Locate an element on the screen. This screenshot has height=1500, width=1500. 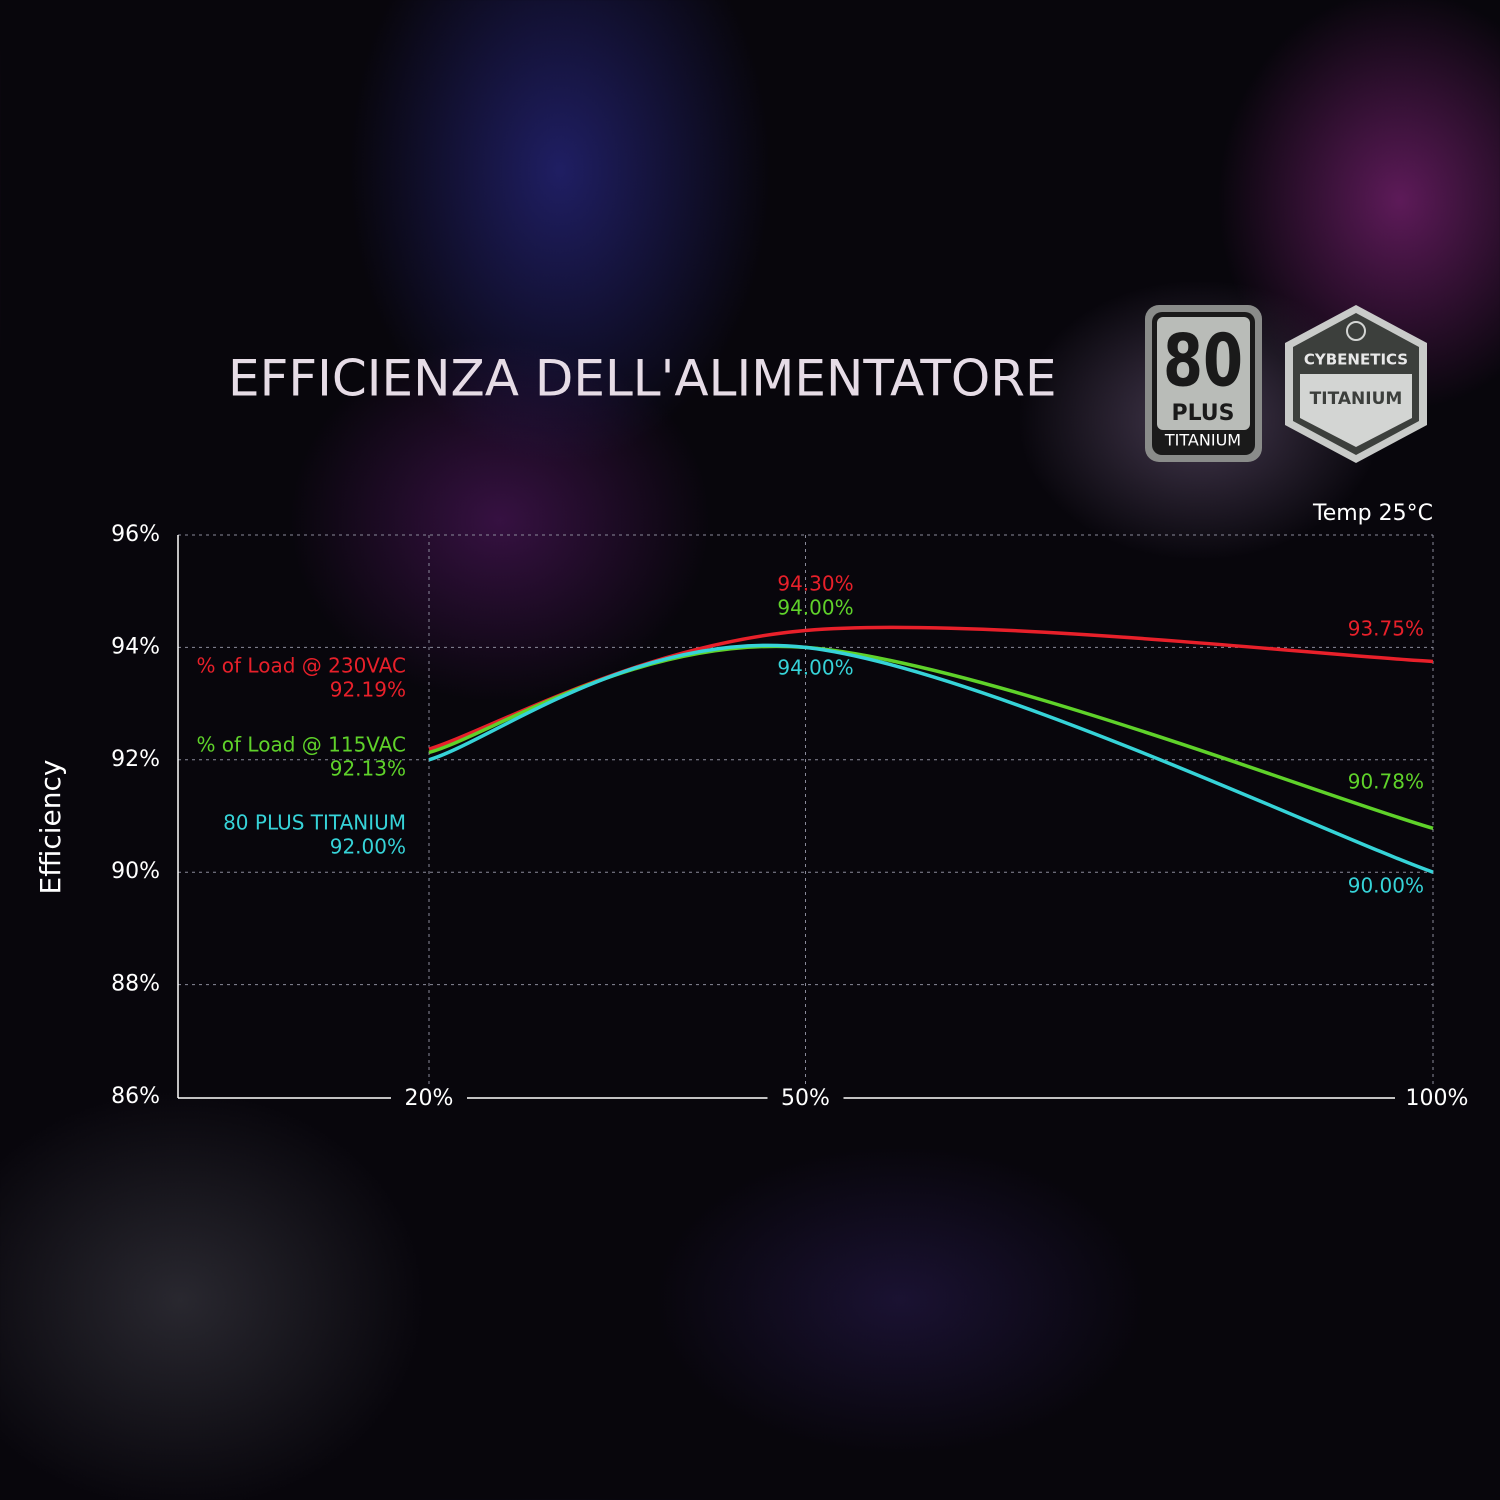
data-label: 92.00% is located at coordinates (368, 847).